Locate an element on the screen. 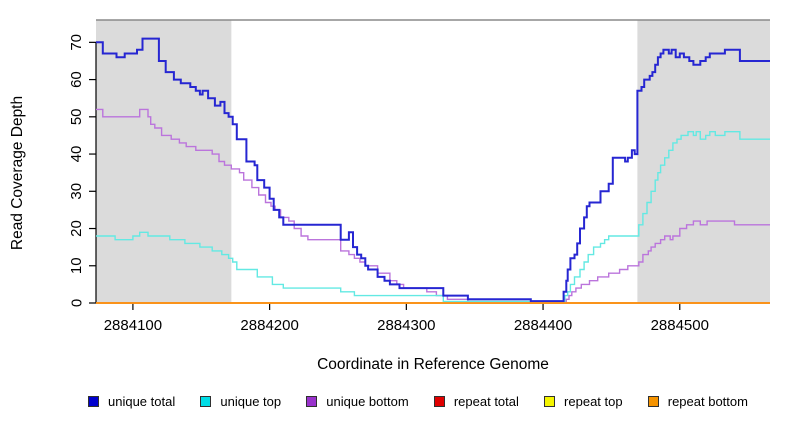 The width and height of the screenshot is (792, 432). y-tick-label: 30 is located at coordinates (76, 191).